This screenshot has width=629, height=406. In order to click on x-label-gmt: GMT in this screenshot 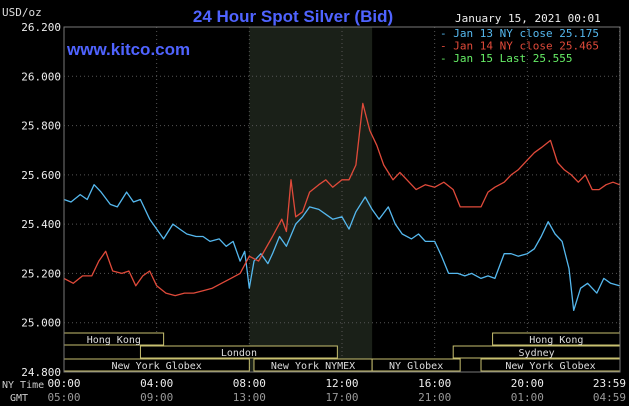, I will do `click(19, 398)`.